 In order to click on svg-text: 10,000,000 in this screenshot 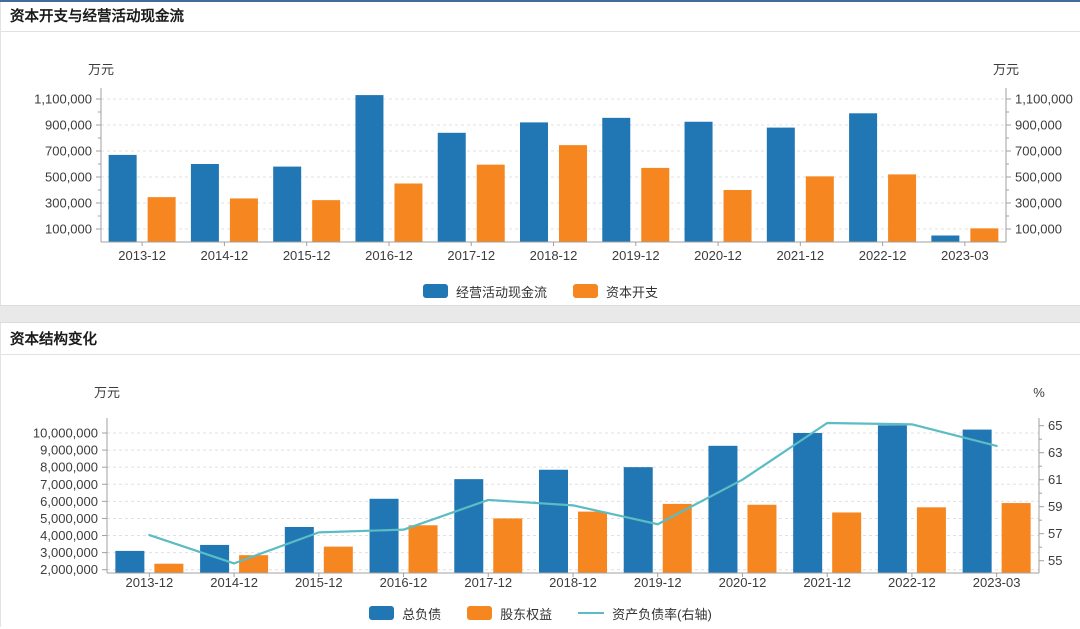, I will do `click(65, 433)`.